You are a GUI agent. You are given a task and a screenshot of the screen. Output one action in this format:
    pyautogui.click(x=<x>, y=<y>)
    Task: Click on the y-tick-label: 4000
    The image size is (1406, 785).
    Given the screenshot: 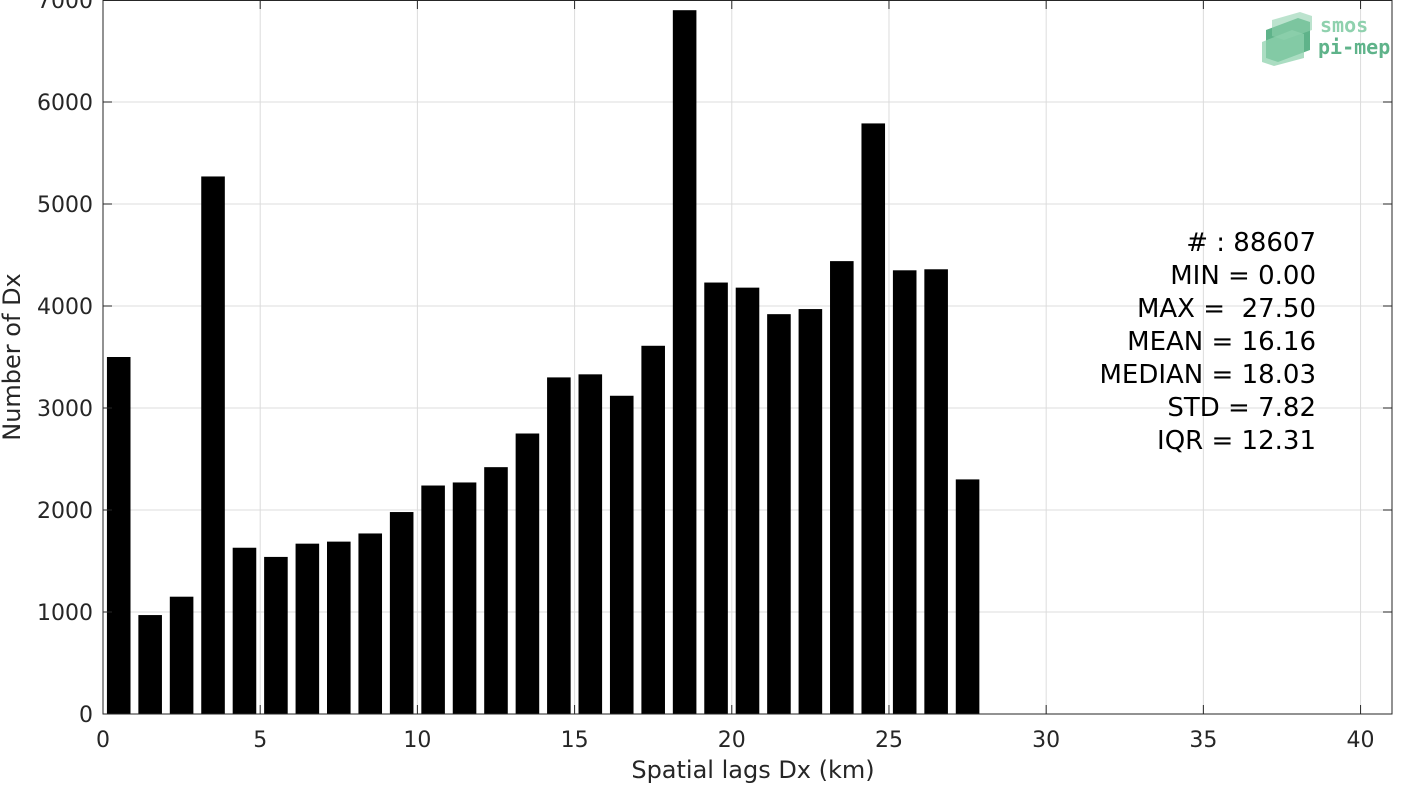 What is the action you would take?
    pyautogui.click(x=65, y=307)
    